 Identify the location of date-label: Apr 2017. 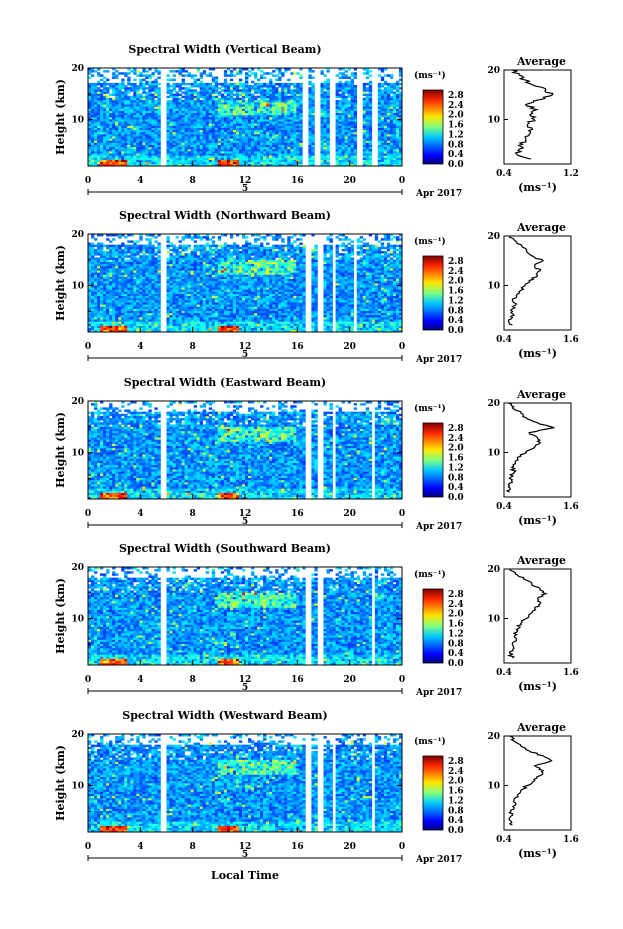
(438, 194).